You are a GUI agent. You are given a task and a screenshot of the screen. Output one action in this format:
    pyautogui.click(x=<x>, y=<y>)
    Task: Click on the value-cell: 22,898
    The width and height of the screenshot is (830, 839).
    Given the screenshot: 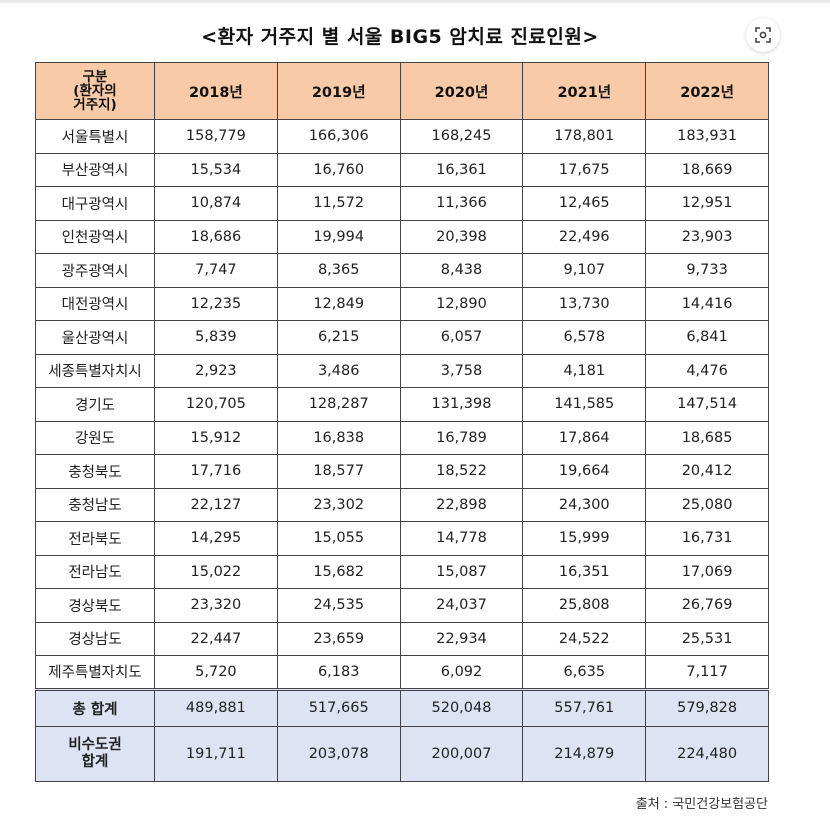 What is the action you would take?
    pyautogui.click(x=461, y=504)
    